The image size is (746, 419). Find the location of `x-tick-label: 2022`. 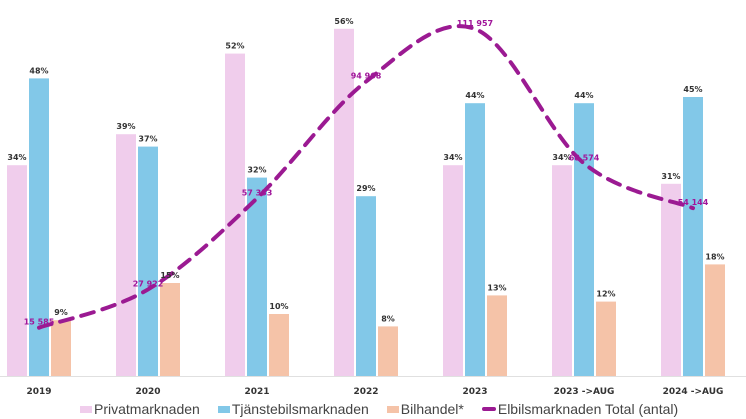

x-tick-label: 2022 is located at coordinates (365, 392).